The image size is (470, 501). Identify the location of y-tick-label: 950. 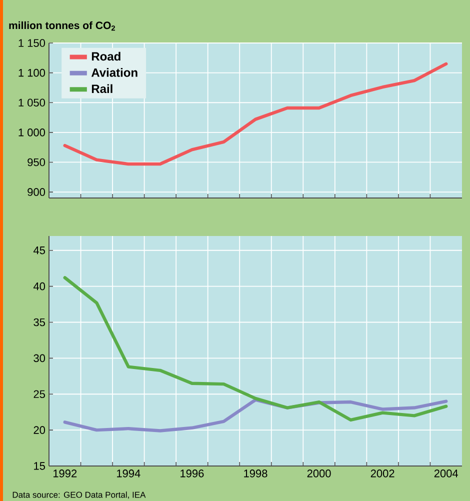
(37, 162).